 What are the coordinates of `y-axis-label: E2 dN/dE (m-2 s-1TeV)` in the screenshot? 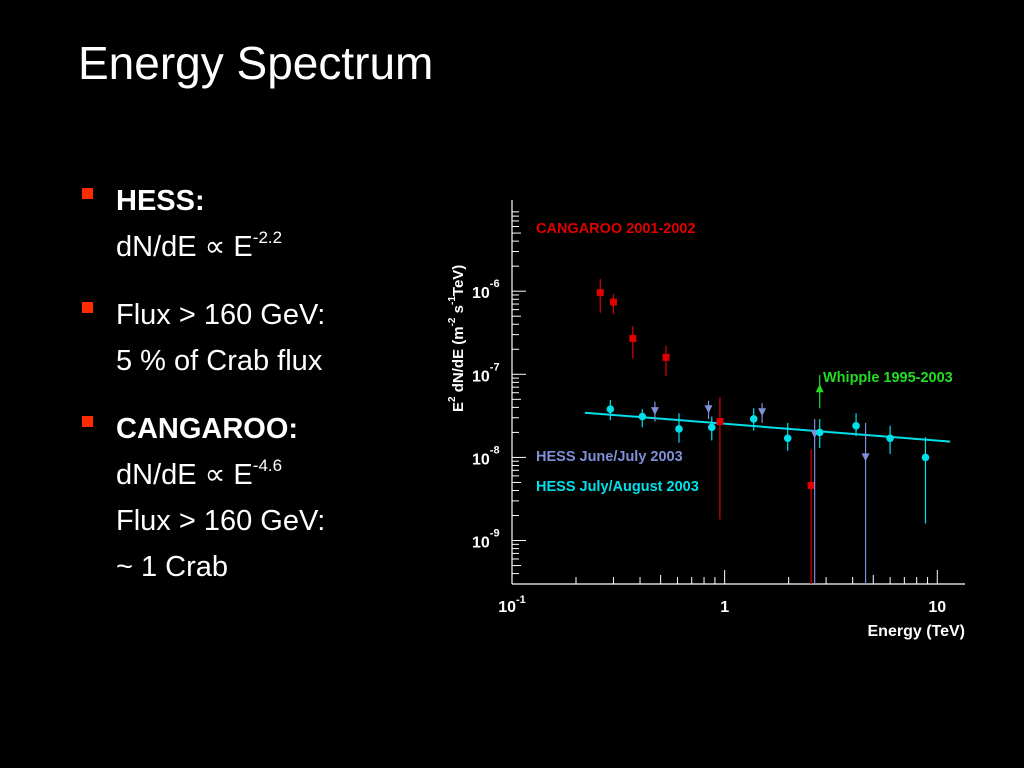 It's located at (457, 338).